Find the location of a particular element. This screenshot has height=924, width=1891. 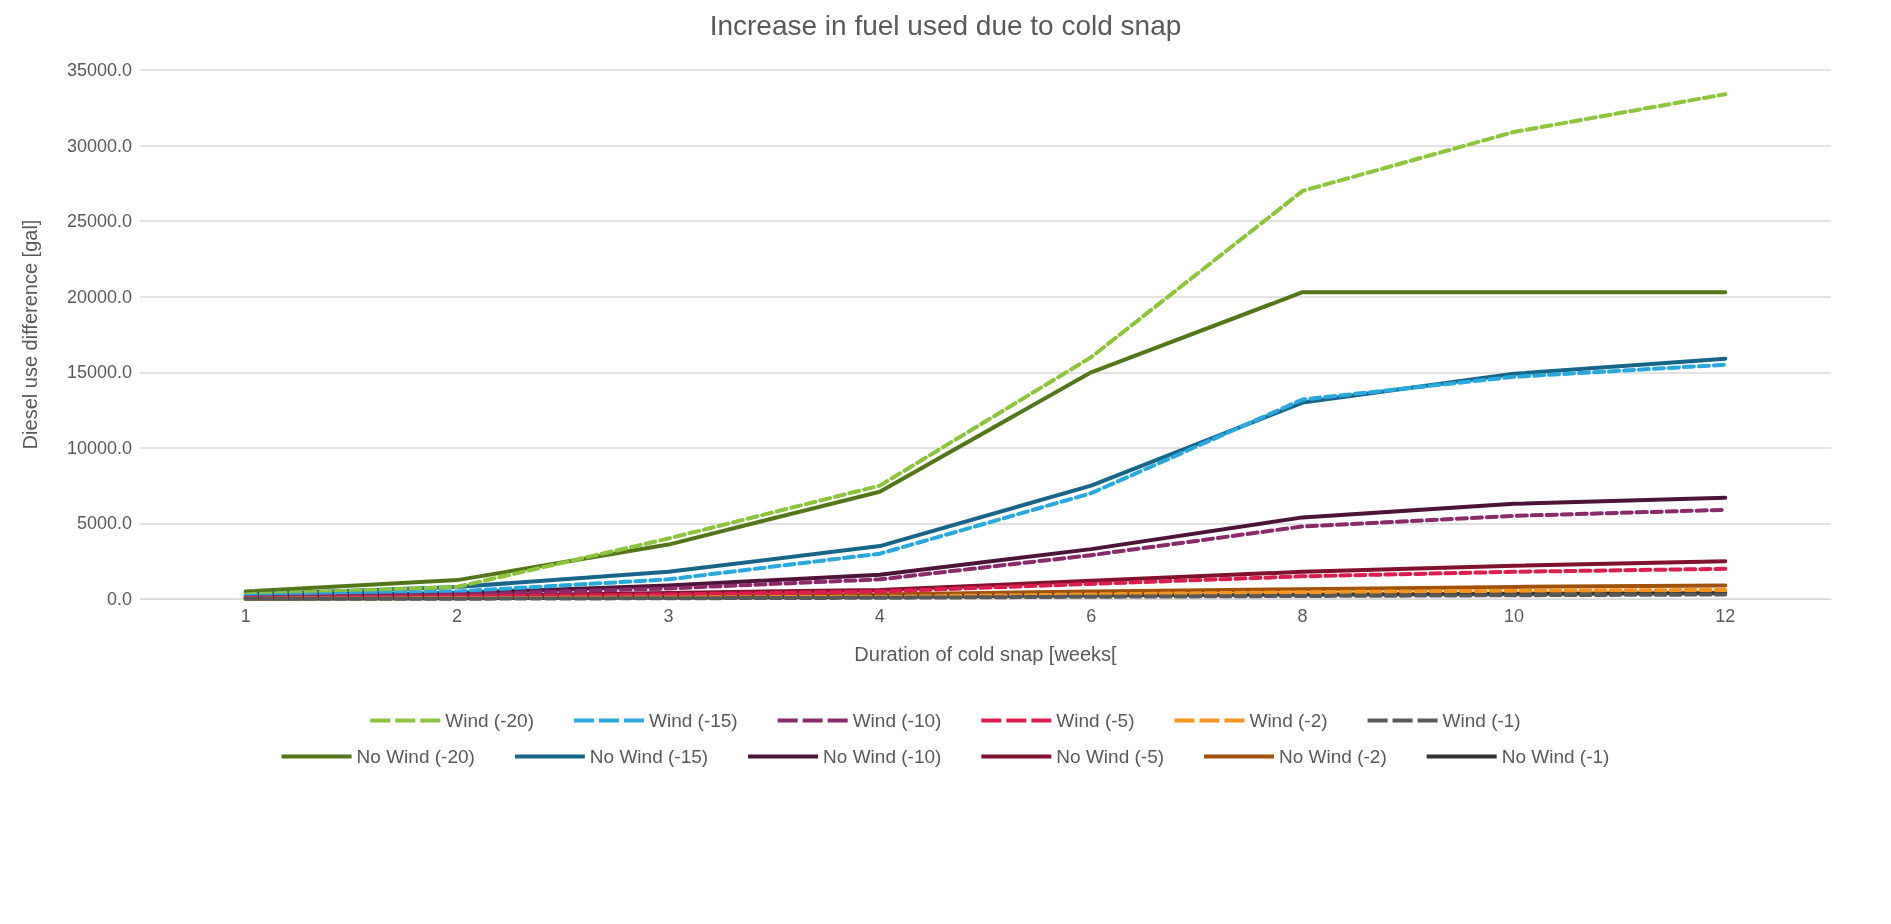

line-series is located at coordinates (985, 583).